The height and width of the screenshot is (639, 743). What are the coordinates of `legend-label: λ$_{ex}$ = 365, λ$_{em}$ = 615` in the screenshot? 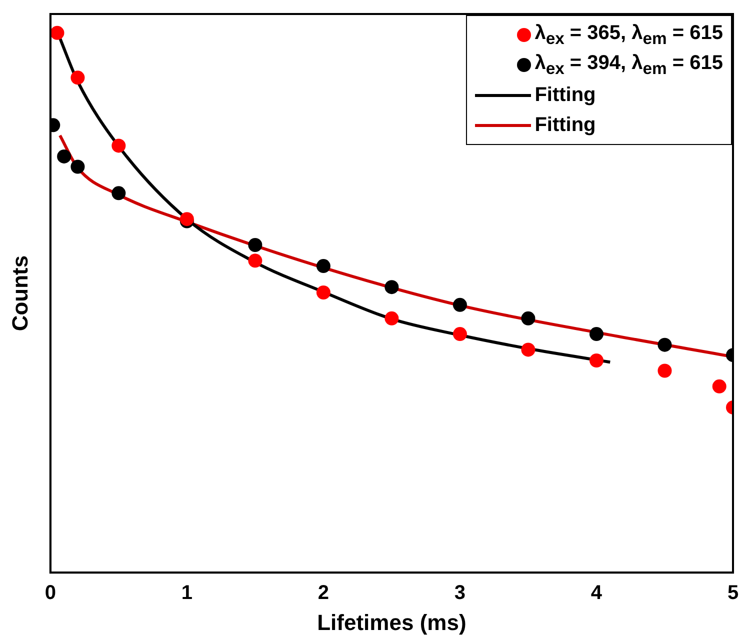 It's located at (628, 35).